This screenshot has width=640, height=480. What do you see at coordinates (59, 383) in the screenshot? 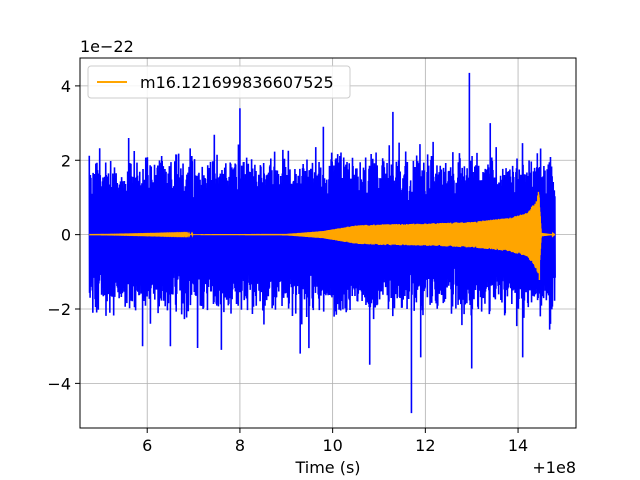
I see `y-tick-label: −4` at bounding box center [59, 383].